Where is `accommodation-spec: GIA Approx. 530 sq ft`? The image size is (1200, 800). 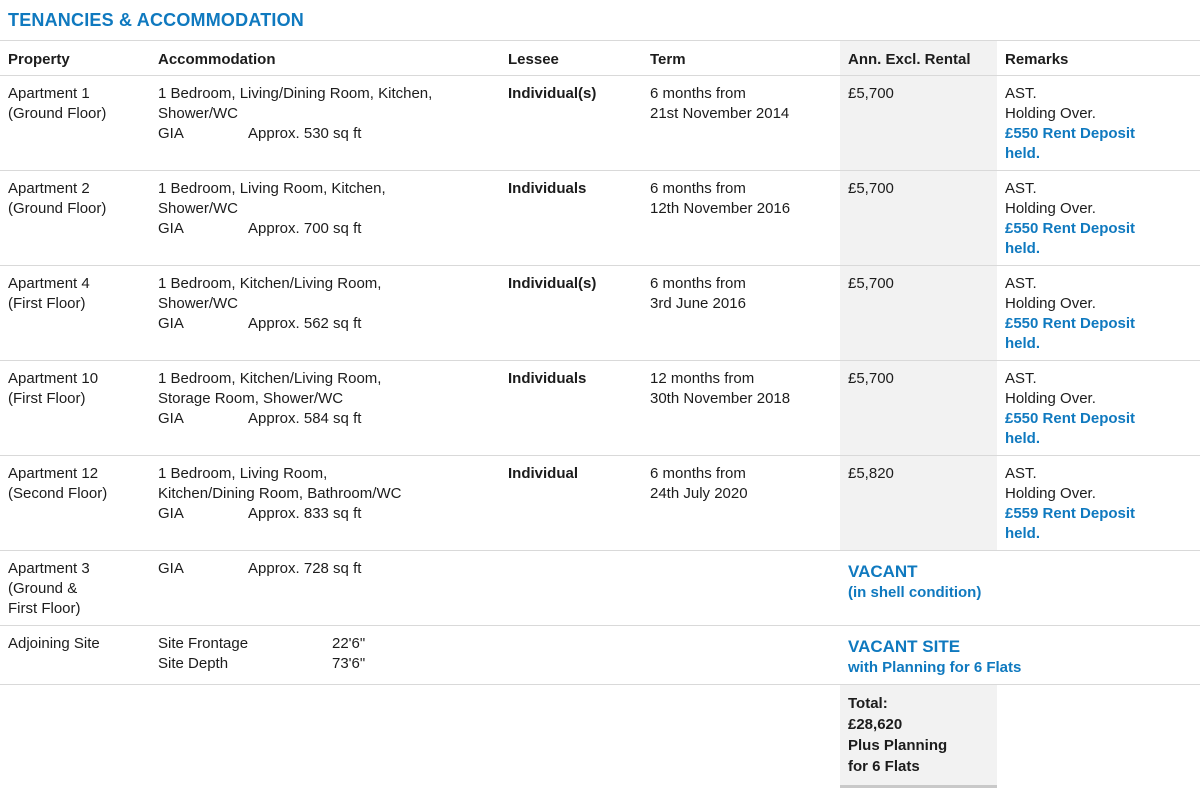
accommodation-spec: GIA Approx. 530 sq ft is located at coordinates (325, 134).